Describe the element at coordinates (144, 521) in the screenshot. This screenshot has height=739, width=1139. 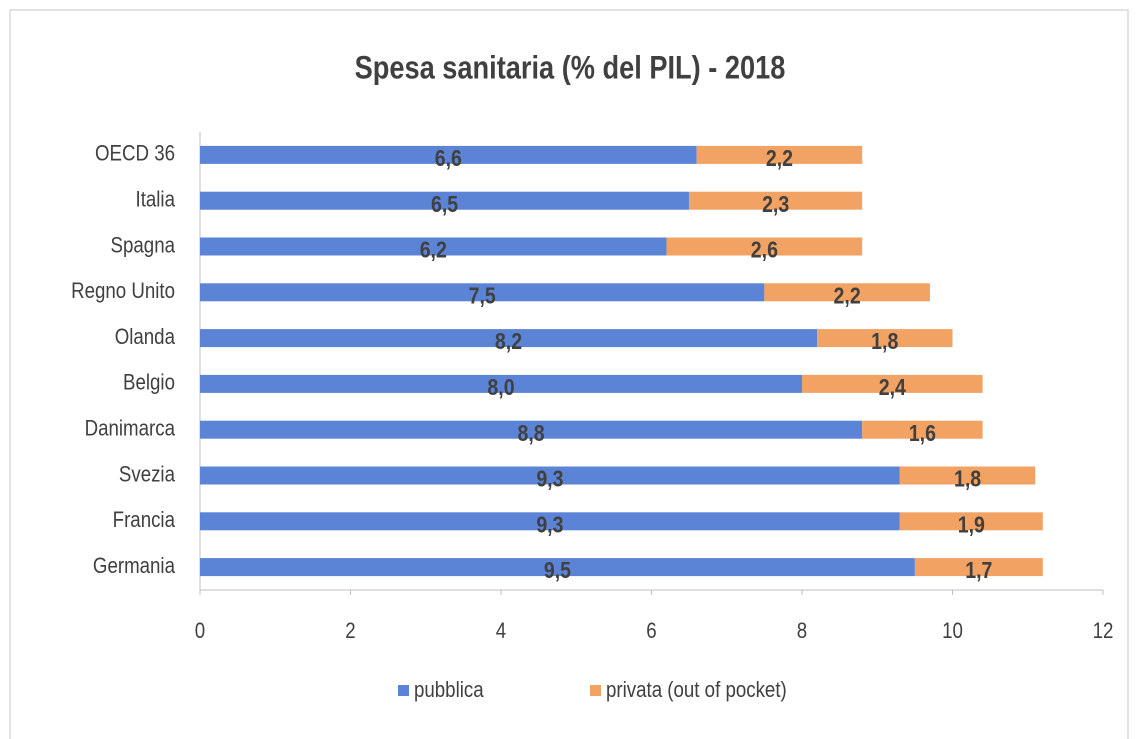
I see `y-tick-label: Francia` at that location.